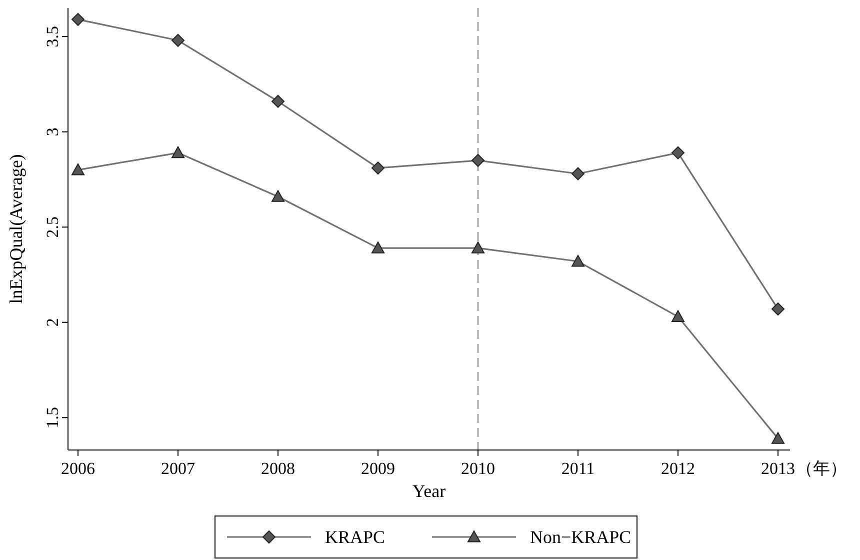 This screenshot has width=860, height=560. I want to click on y-tick-label: 1.5, so click(52, 417).